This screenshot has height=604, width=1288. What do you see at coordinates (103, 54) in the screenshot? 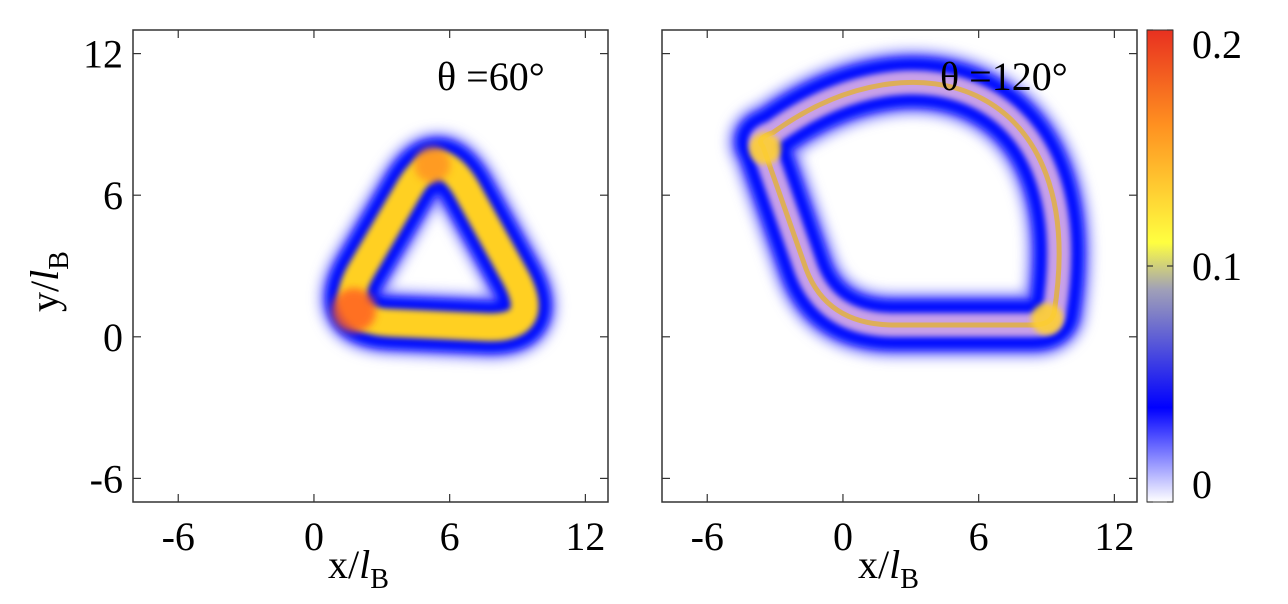
I see `y-tick-label: 12` at bounding box center [103, 54].